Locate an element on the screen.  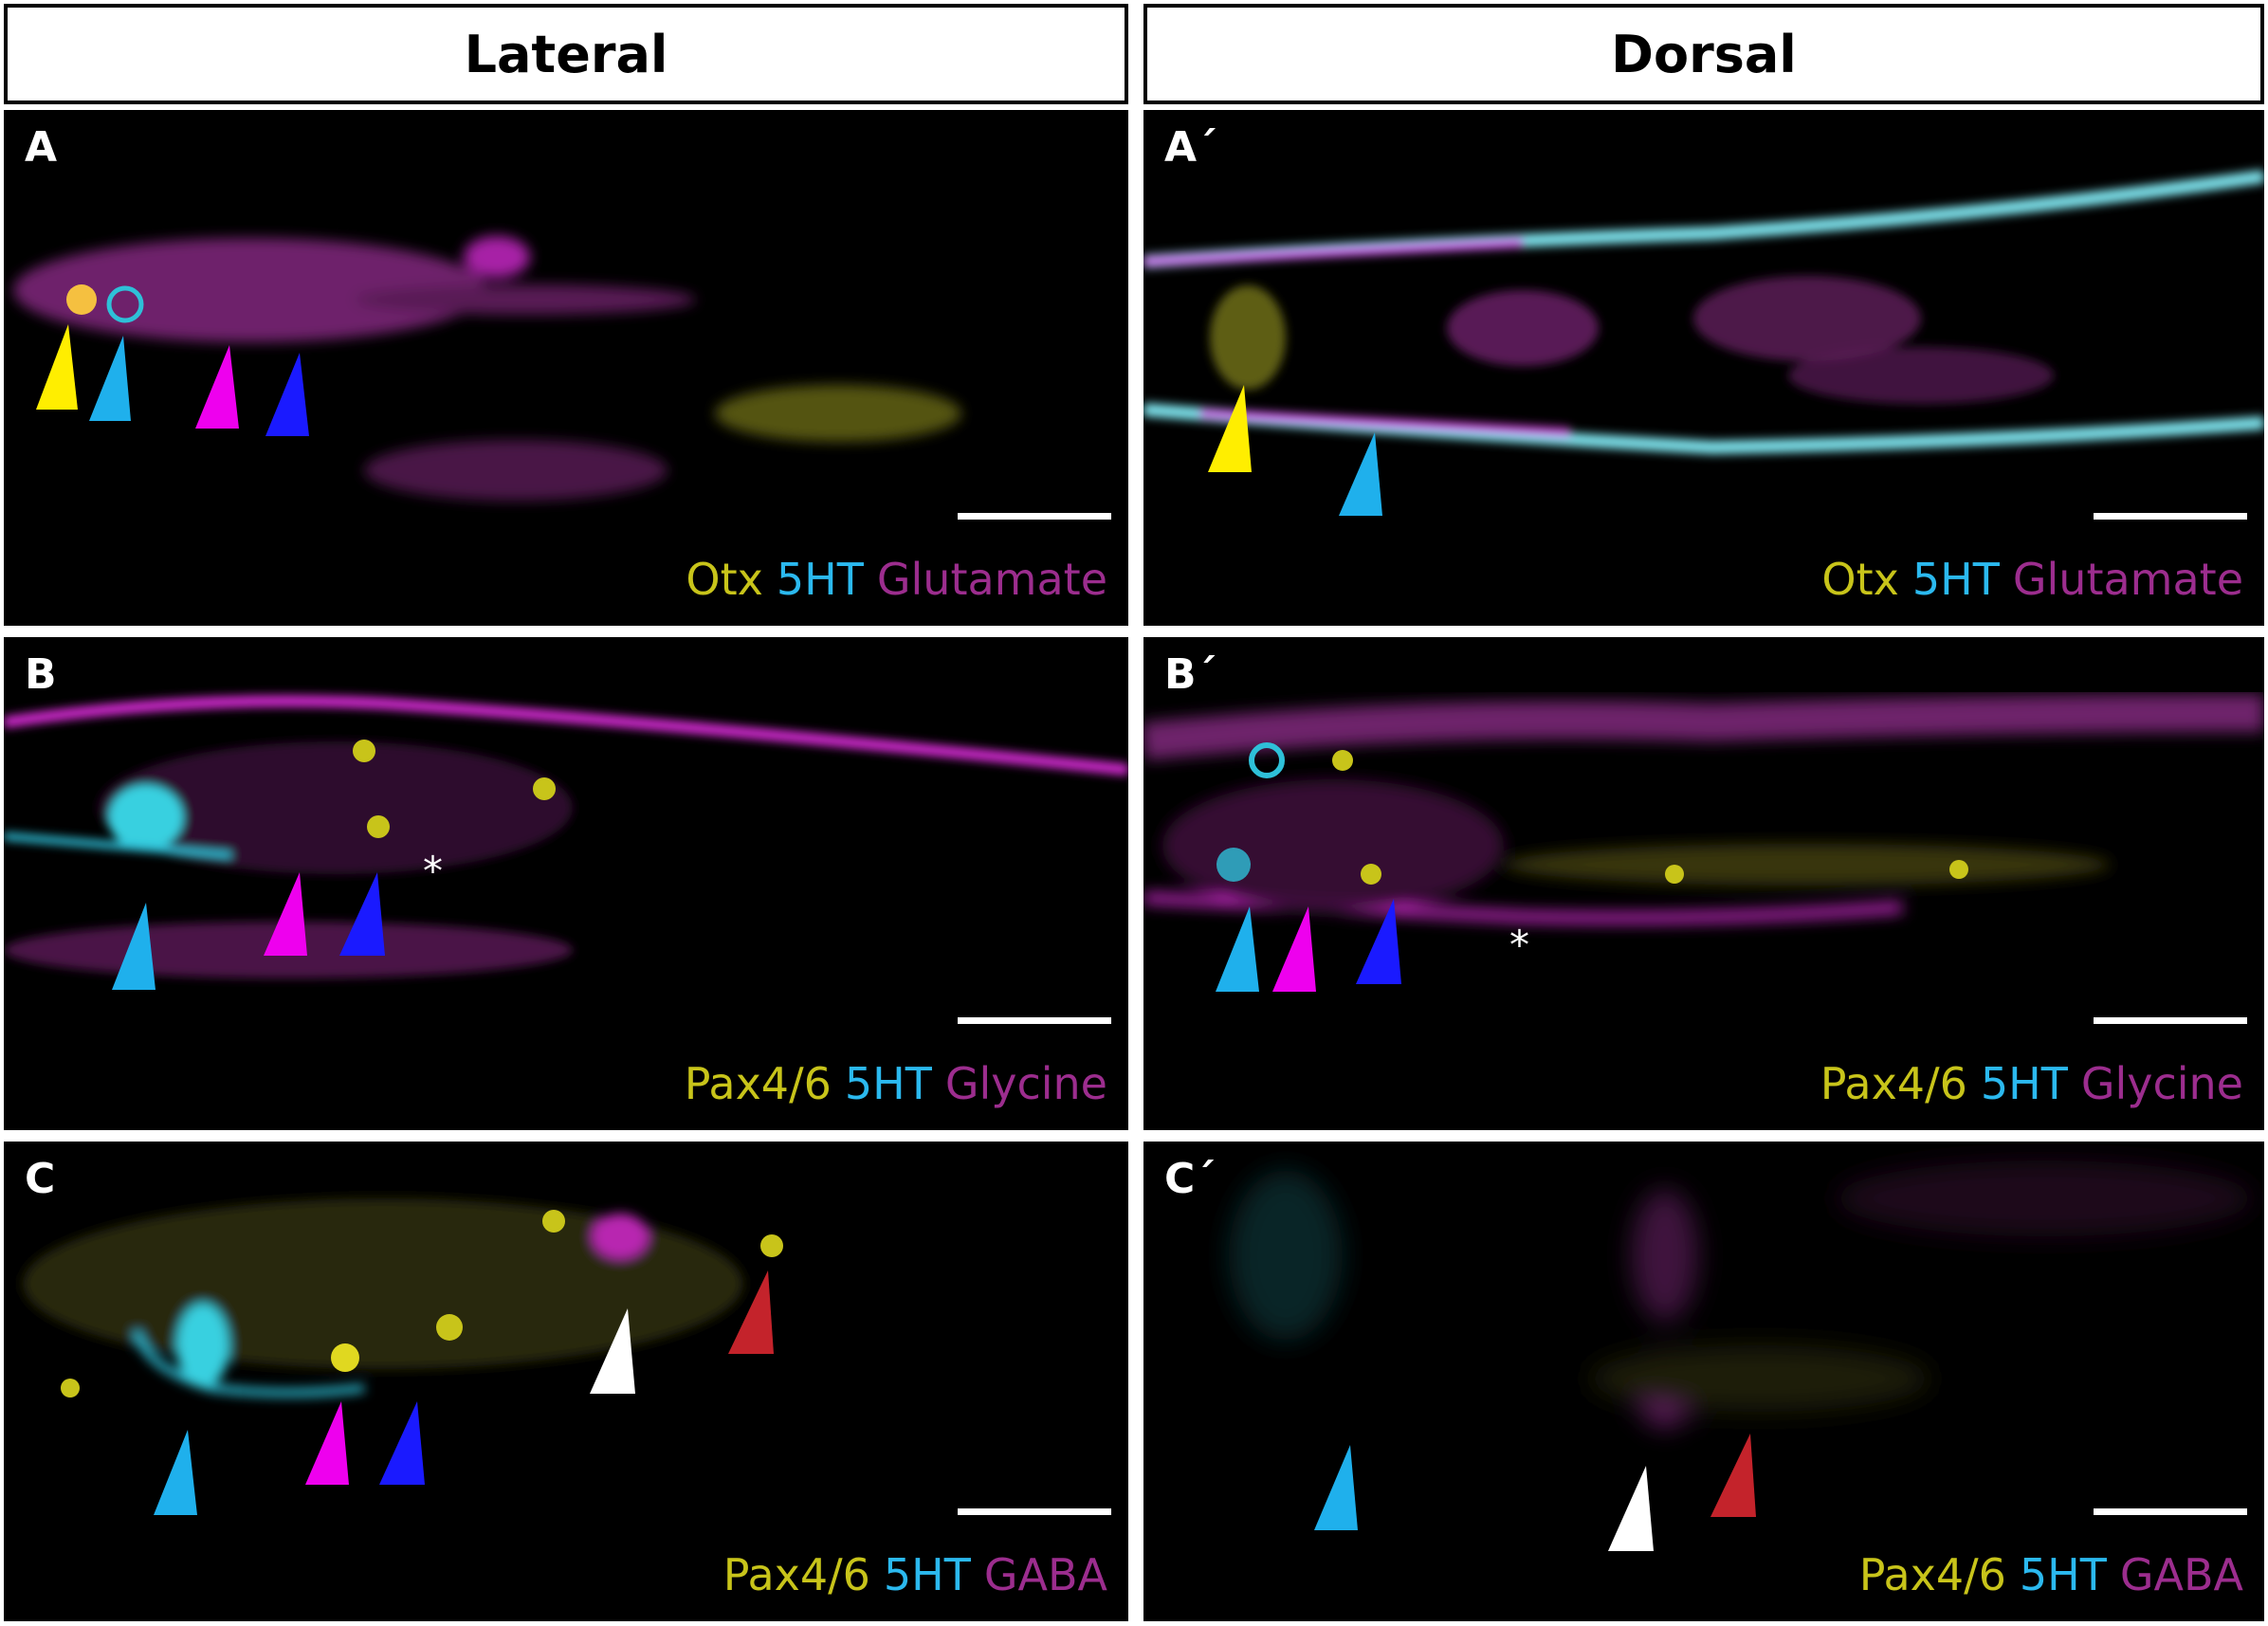
header-lateral-text: Lateral is located at coordinates (566, 54).